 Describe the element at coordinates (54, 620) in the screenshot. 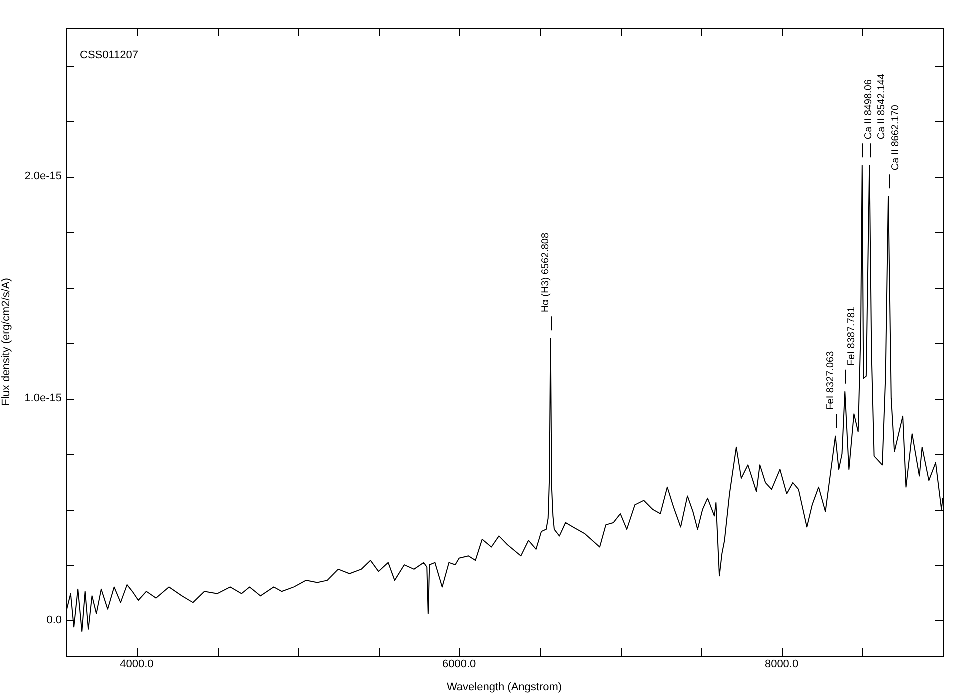

I see `y-tick-label: 0.0` at that location.